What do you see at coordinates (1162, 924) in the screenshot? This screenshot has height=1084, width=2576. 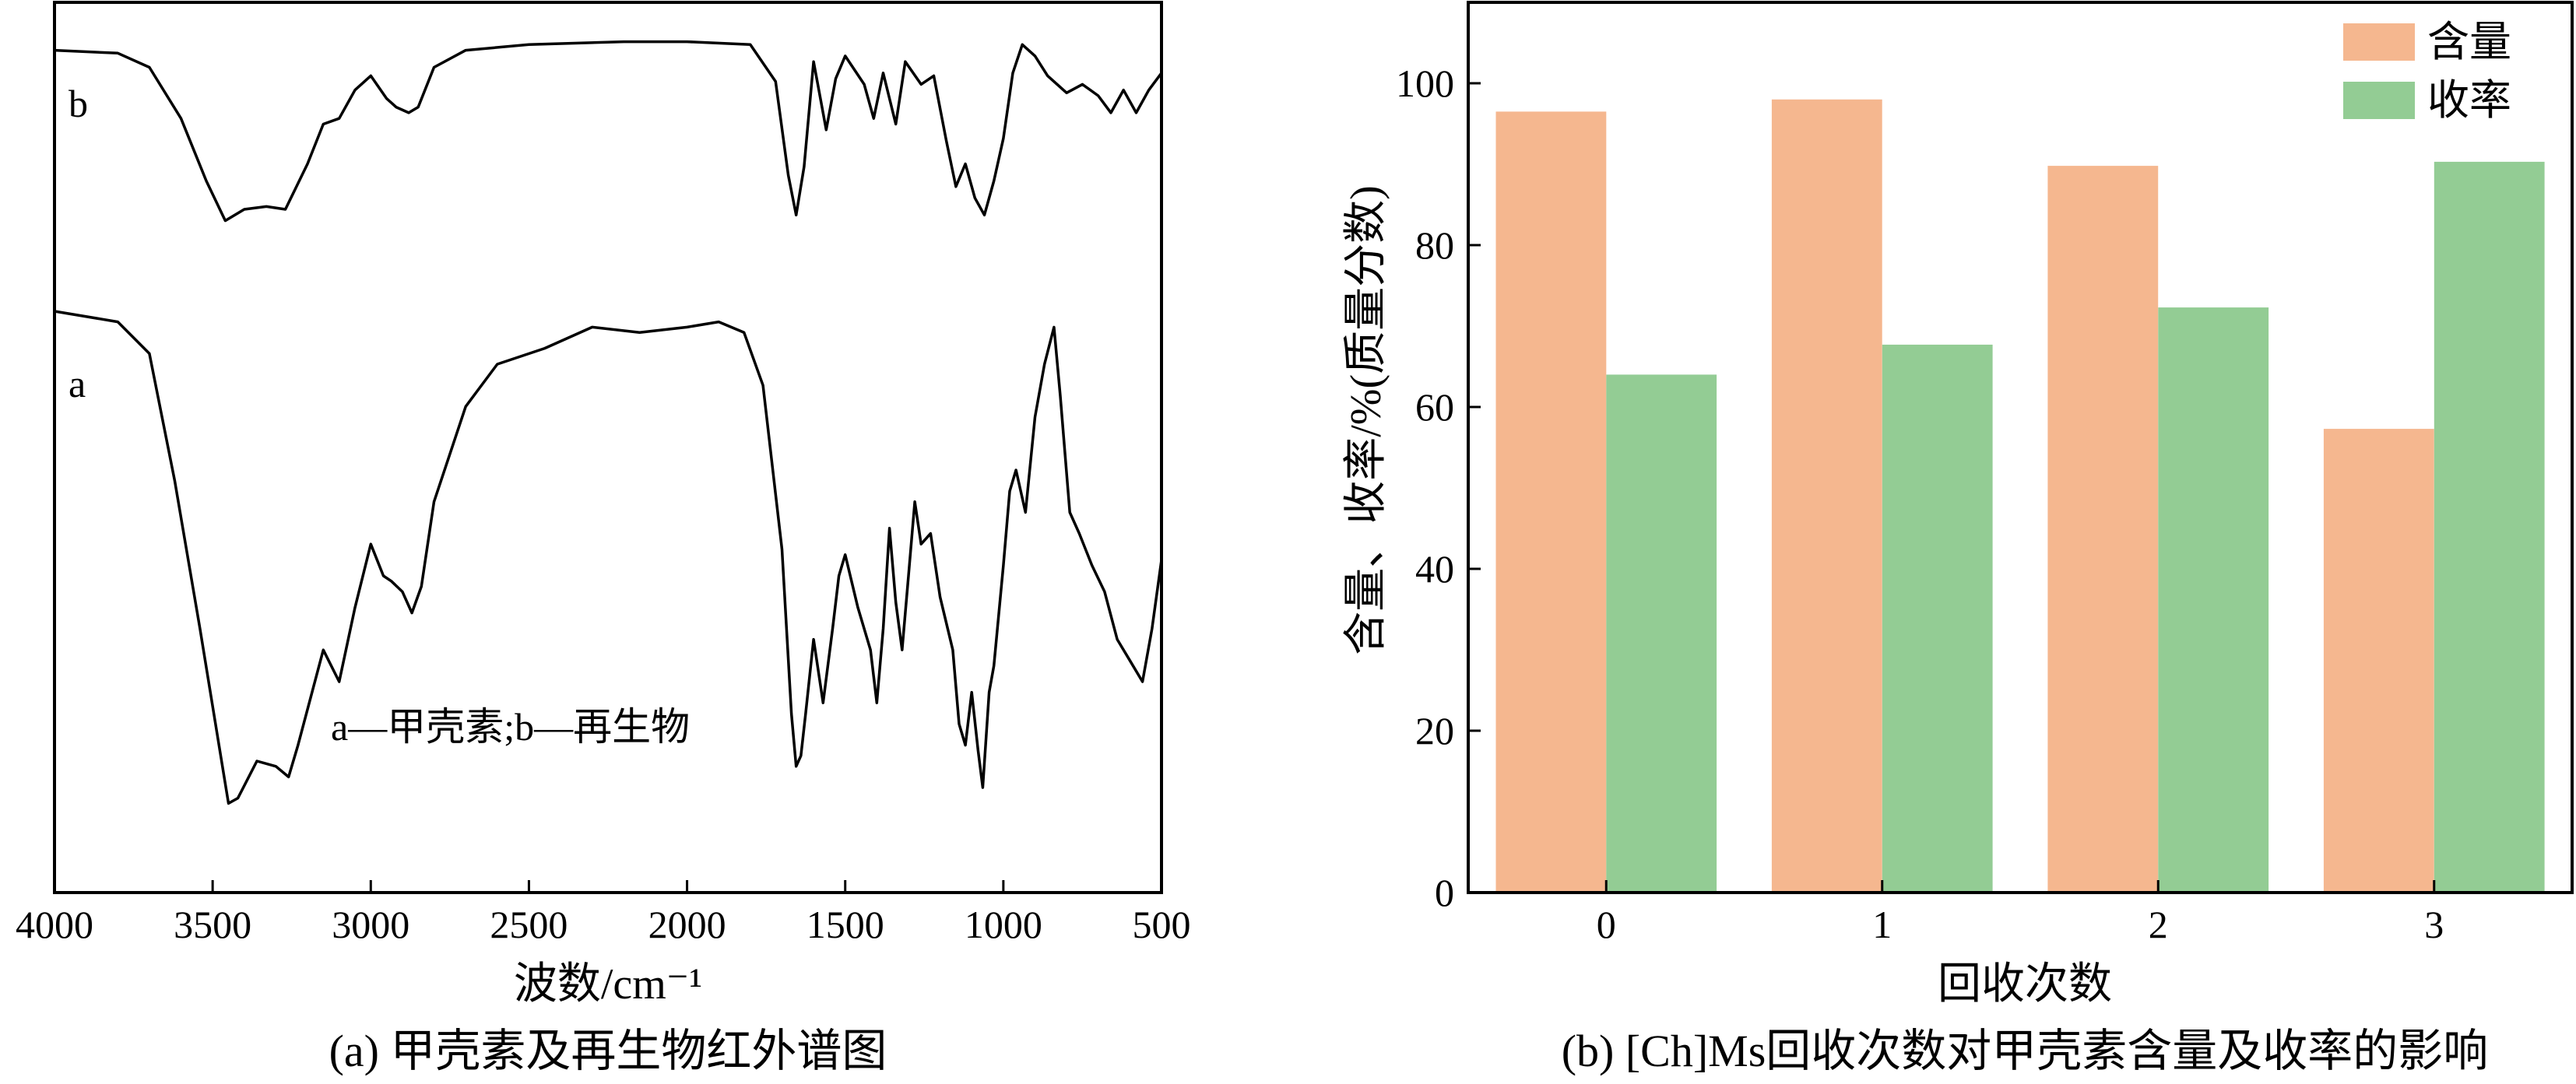 I see `ir-x-tick-label: 500` at bounding box center [1162, 924].